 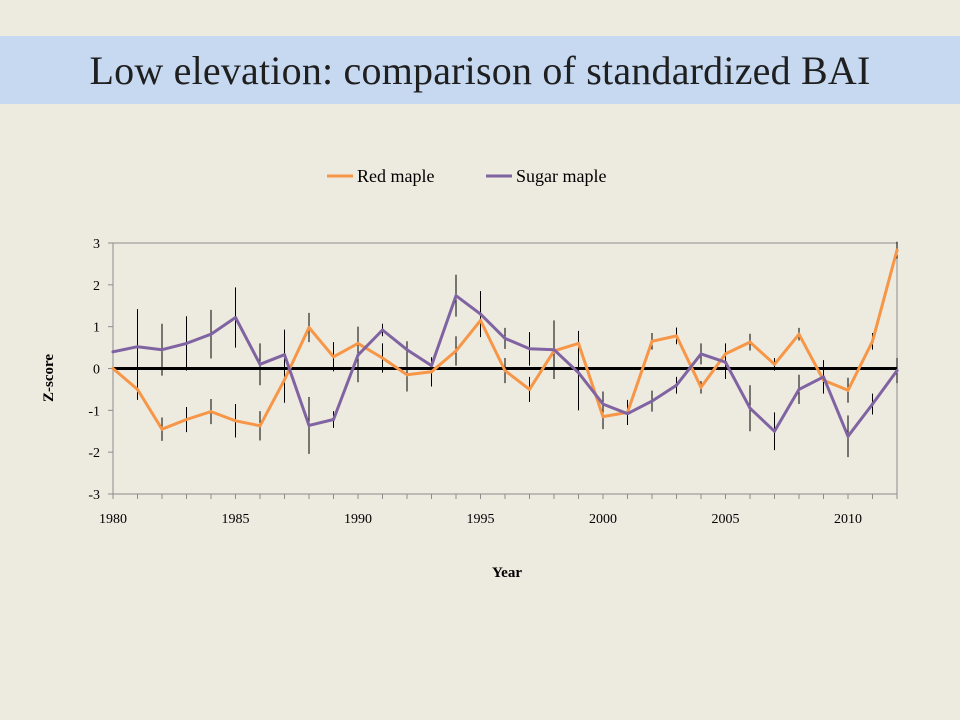 I want to click on legend-label-red-maple: Red maple, so click(x=395, y=176).